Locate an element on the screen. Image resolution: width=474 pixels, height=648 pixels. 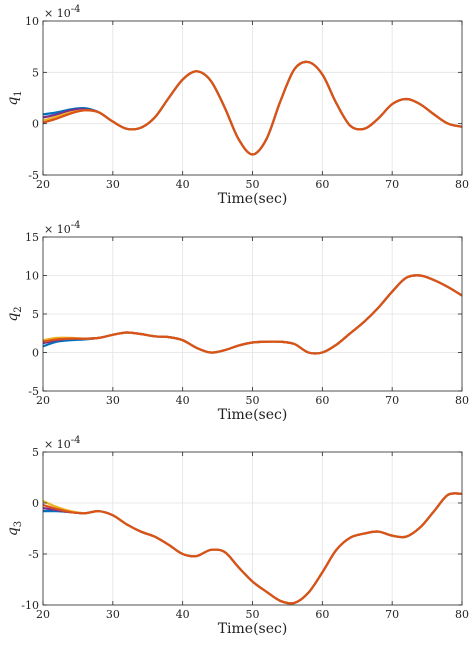
y-tick-label-3: 5 is located at coordinates (35, 452).